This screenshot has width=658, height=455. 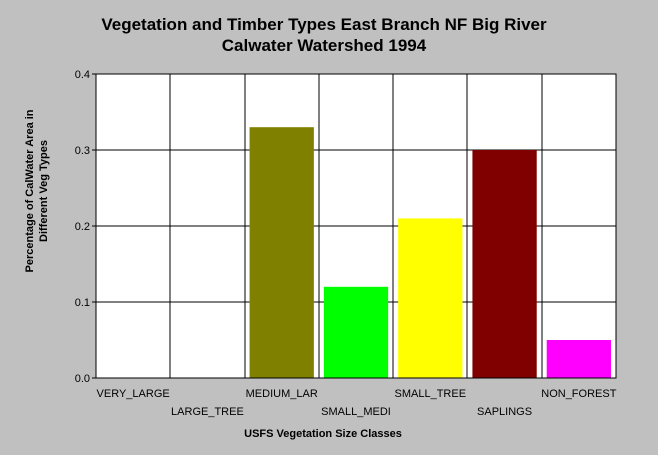 What do you see at coordinates (82, 151) in the screenshot?
I see `y-tick-label: 0.3` at bounding box center [82, 151].